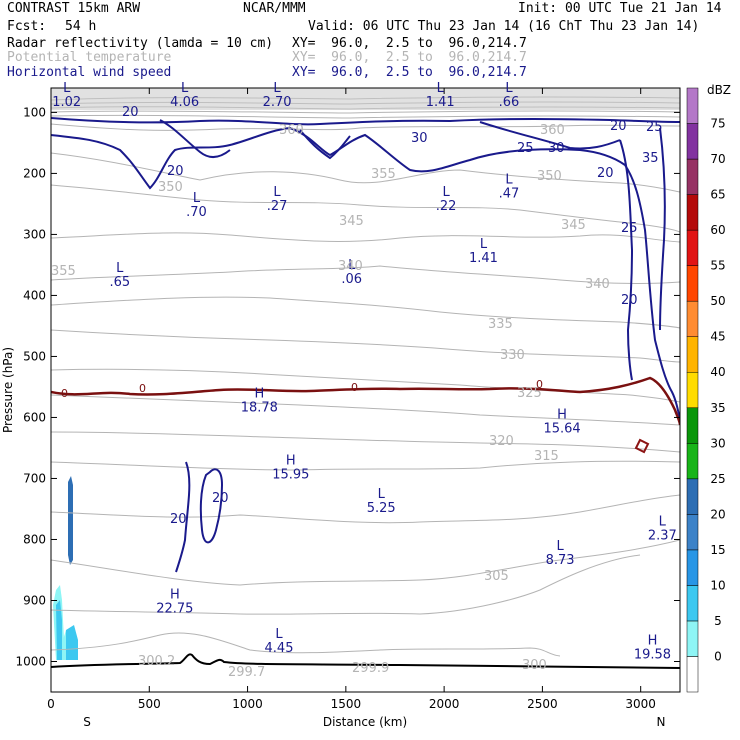 The image size is (740, 740). What do you see at coordinates (512, 355) in the screenshot?
I see `theta-label: 330` at bounding box center [512, 355].